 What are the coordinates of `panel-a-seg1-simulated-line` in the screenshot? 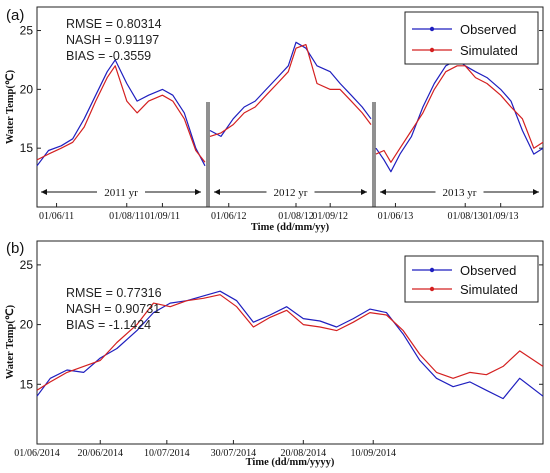 It's located at (121, 114).